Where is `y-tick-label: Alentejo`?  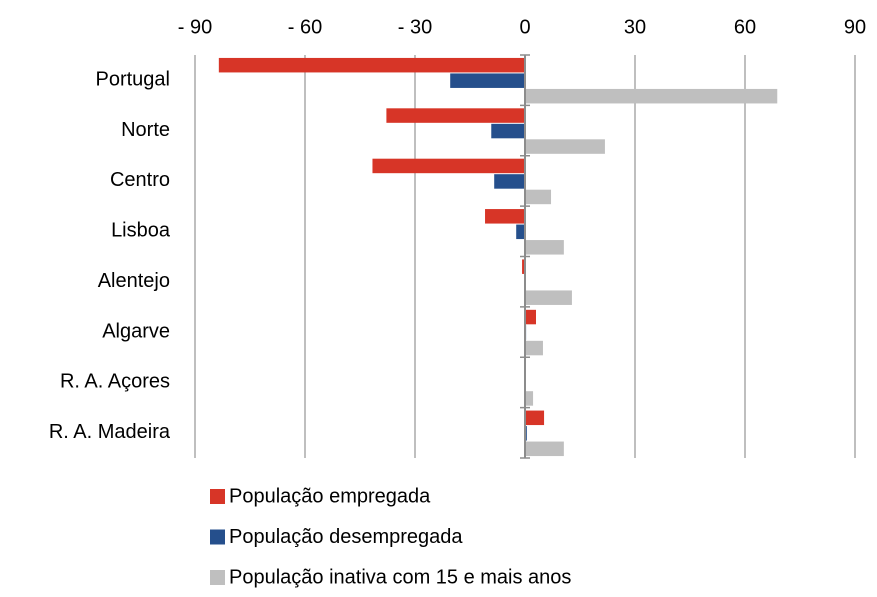
y-tick-label: Alentejo is located at coordinates (134, 281).